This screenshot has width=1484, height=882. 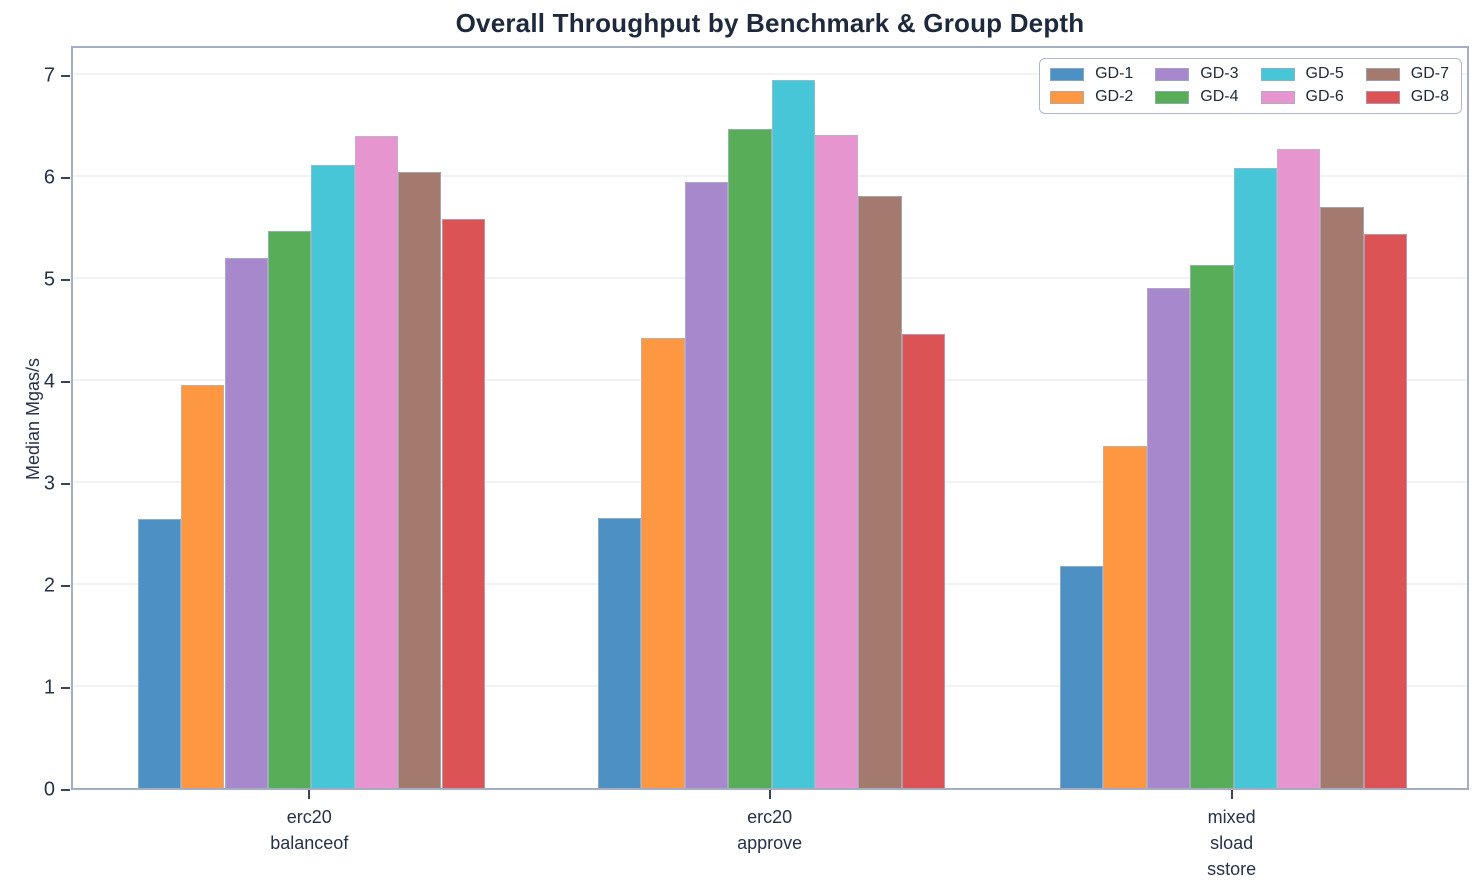 What do you see at coordinates (49, 177) in the screenshot?
I see `y-tick-label-6: 6` at bounding box center [49, 177].